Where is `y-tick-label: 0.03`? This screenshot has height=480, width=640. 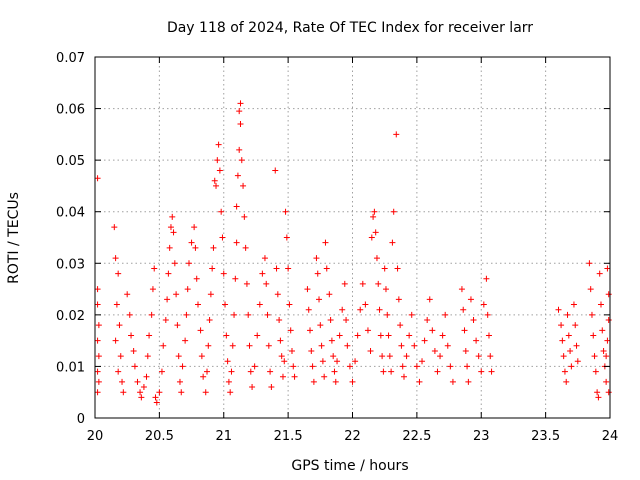 y-tick-label: 0.03 is located at coordinates (70, 264).